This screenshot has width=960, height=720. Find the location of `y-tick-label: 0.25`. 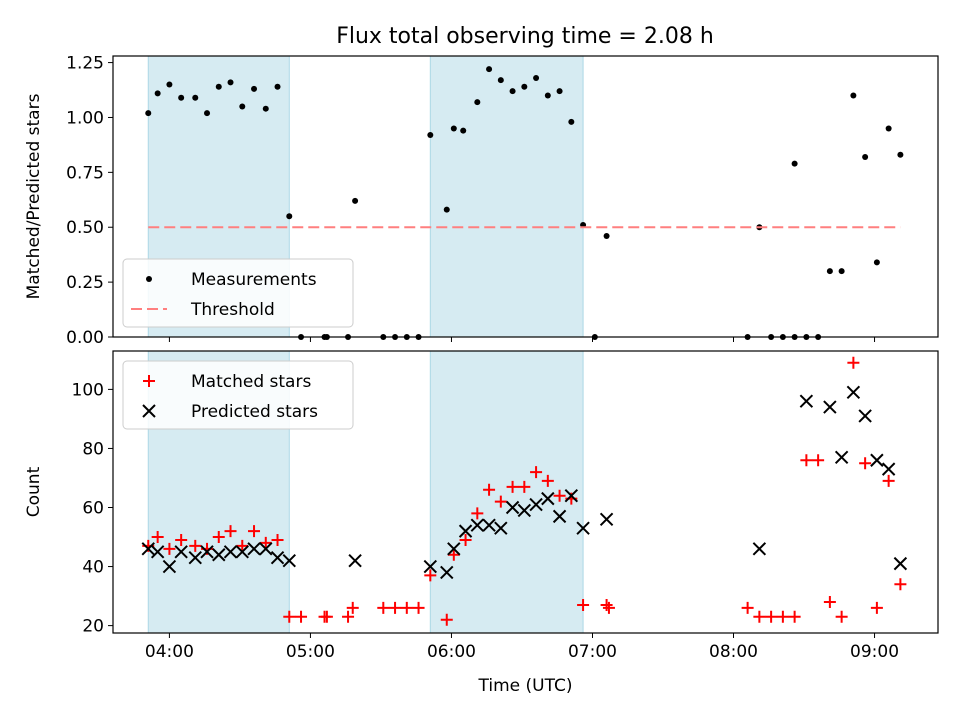

y-tick-label: 0.25 is located at coordinates (85, 283).